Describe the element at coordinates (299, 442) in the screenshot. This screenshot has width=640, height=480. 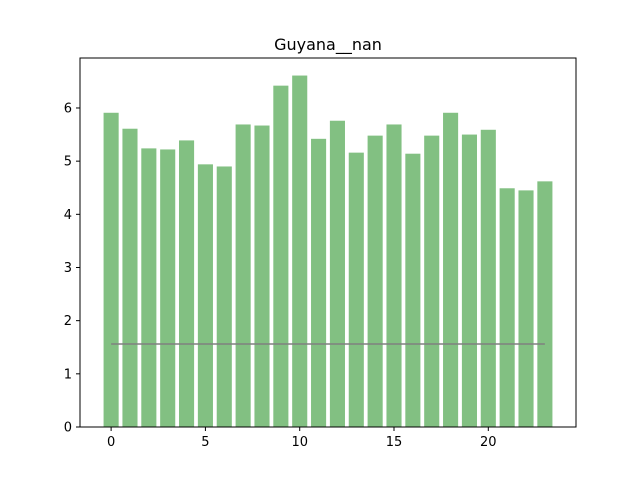
I see `x-tick-label-10: 10` at that location.